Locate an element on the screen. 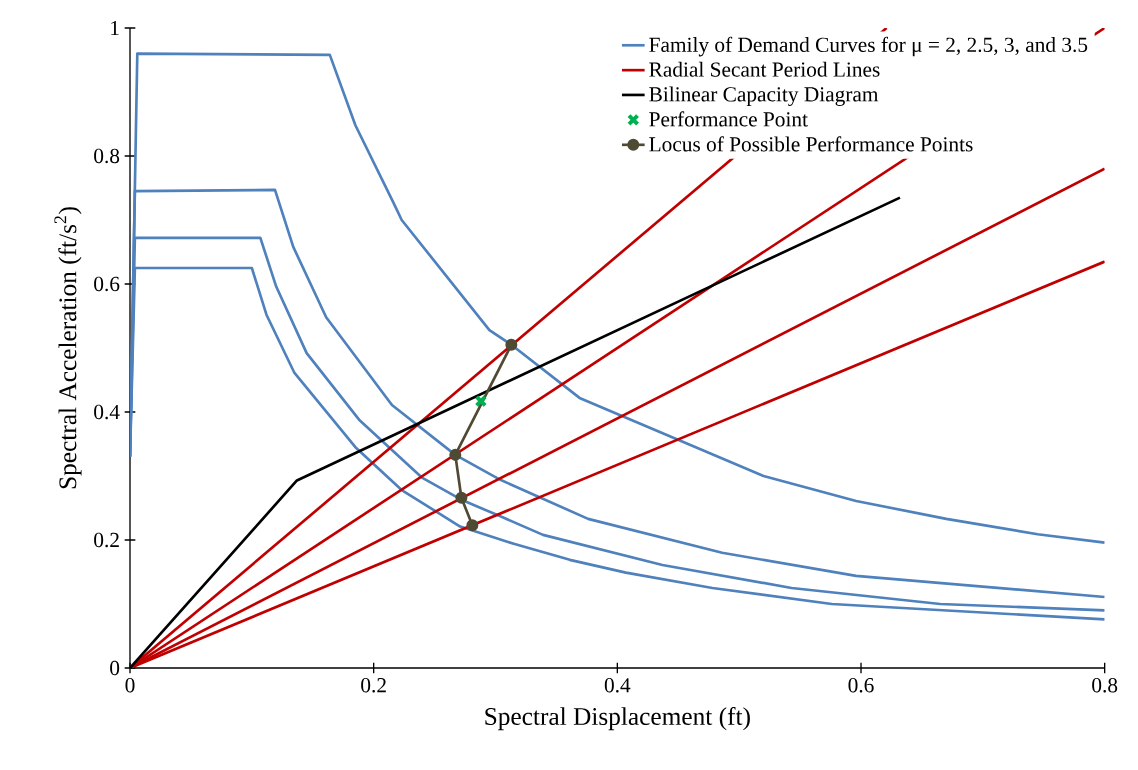 The height and width of the screenshot is (770, 1138). legend-label: Bilinear Capacity Diagram is located at coordinates (764, 96).